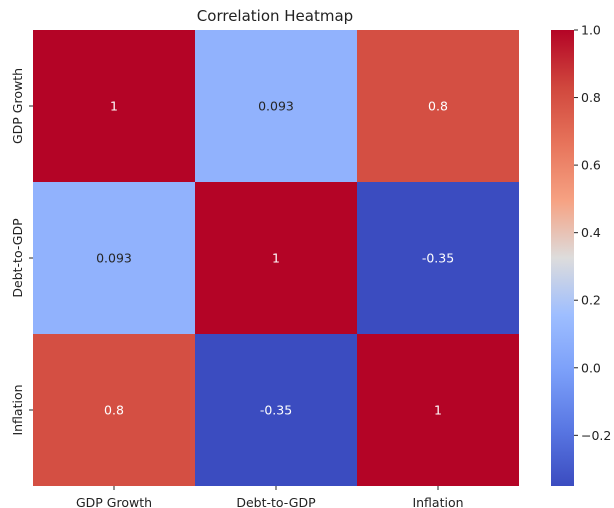 The image size is (614, 508). I want to click on cell-label-0-2: 0.8, so click(438, 106).